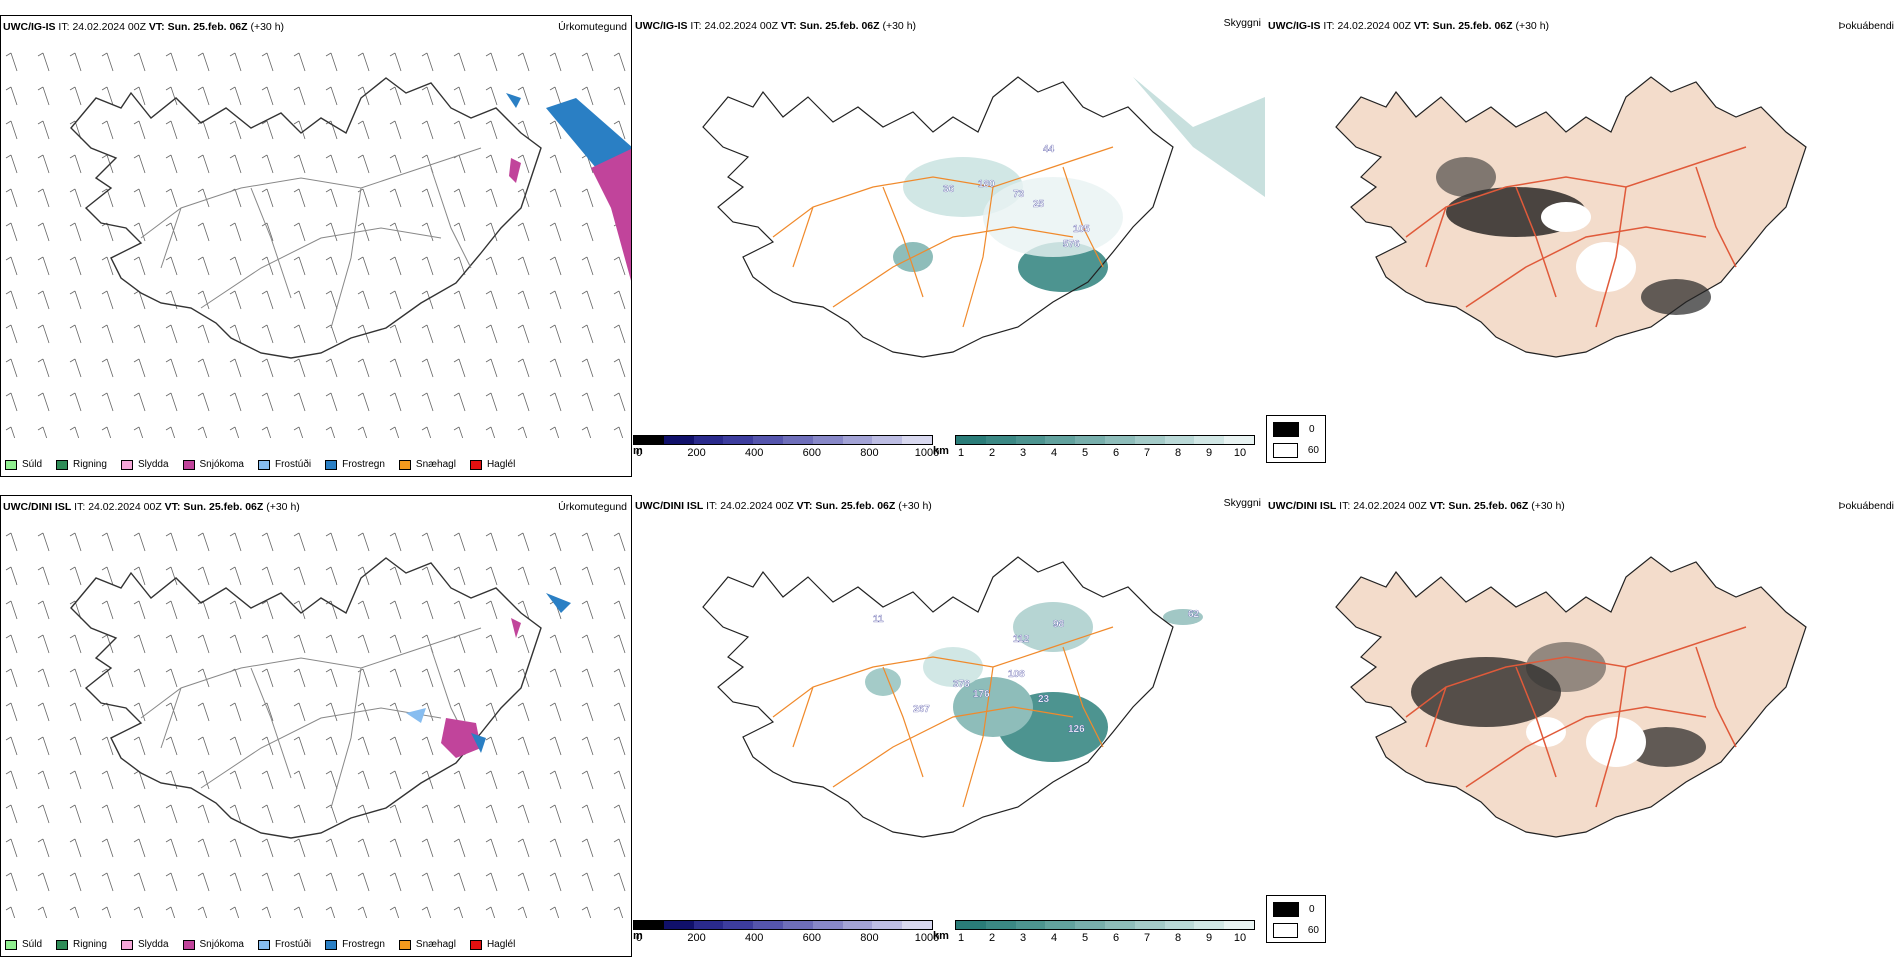 This screenshot has width=1900, height=957. What do you see at coordinates (1071, 244) in the screenshot?
I see `ceiling-value-label: 576` at bounding box center [1071, 244].